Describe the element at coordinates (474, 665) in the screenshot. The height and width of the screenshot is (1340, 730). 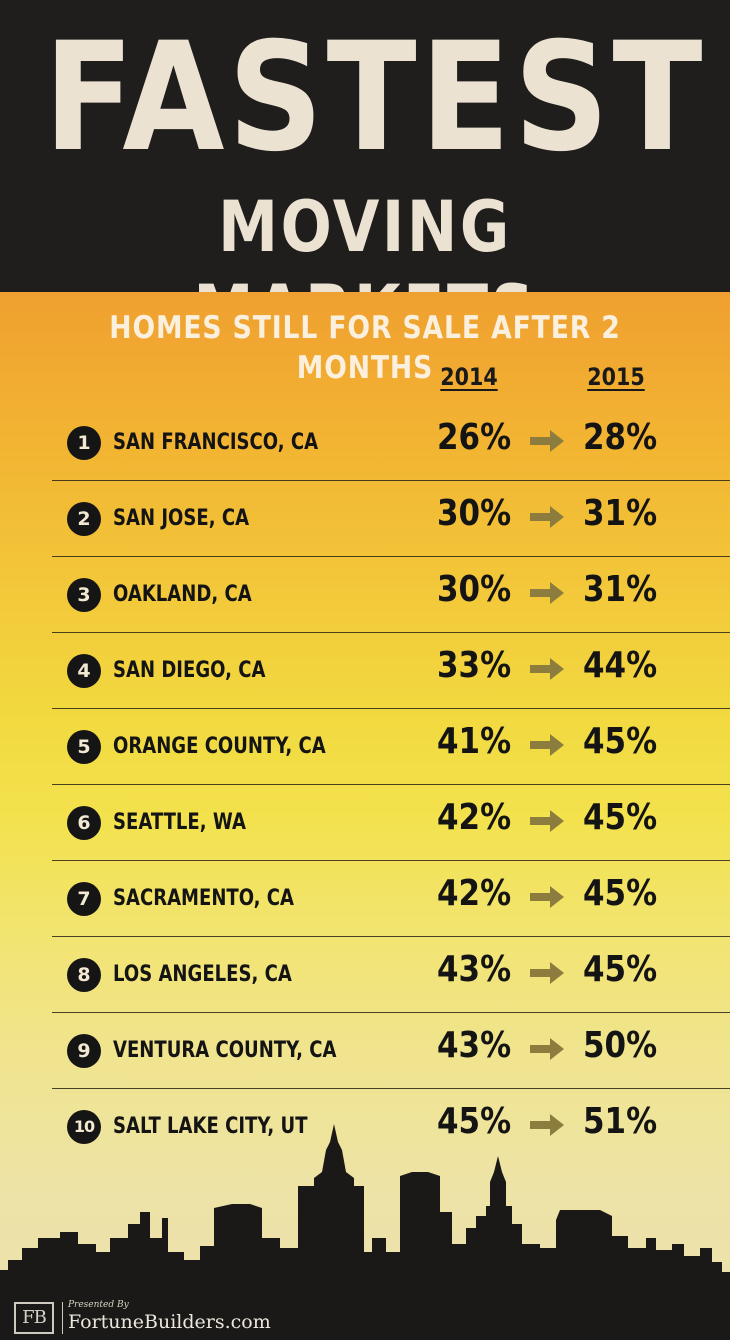
I see `value-2014: 33%` at that location.